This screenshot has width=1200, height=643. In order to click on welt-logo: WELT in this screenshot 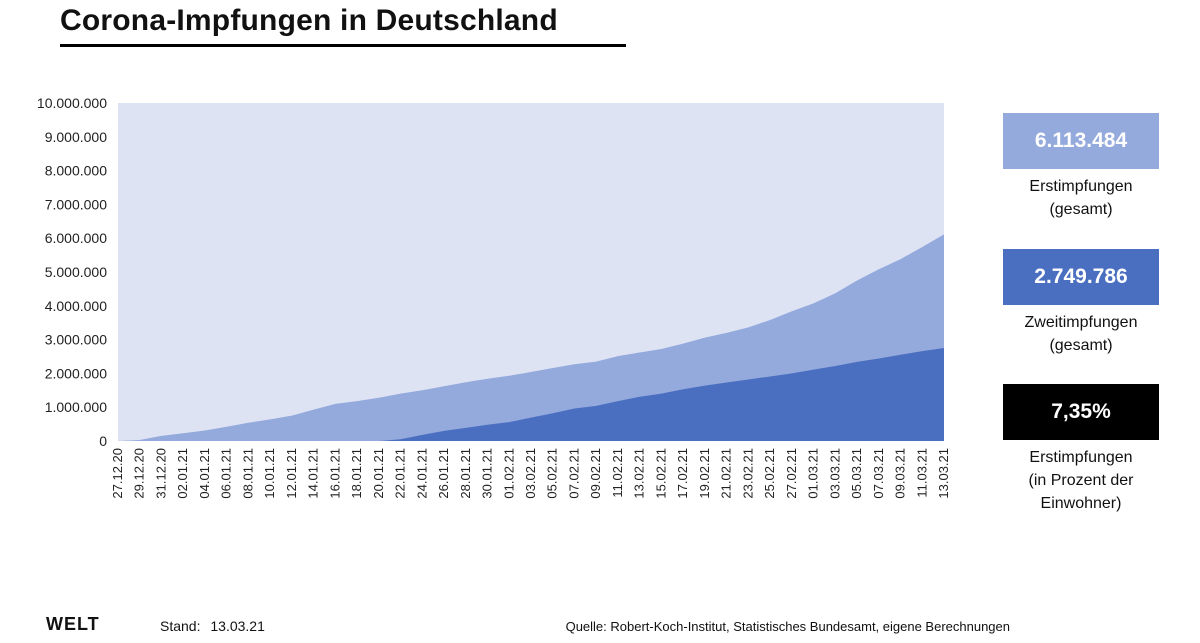, I will do `click(73, 624)`.